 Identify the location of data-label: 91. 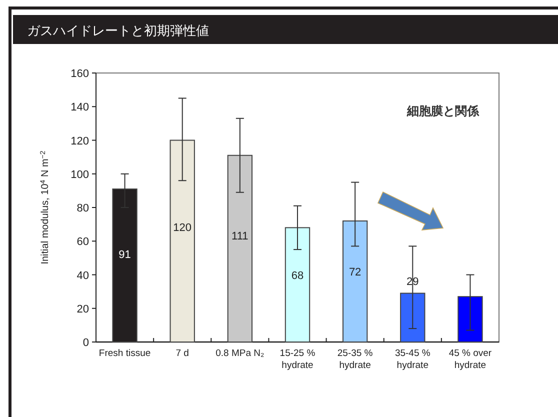
(124, 254).